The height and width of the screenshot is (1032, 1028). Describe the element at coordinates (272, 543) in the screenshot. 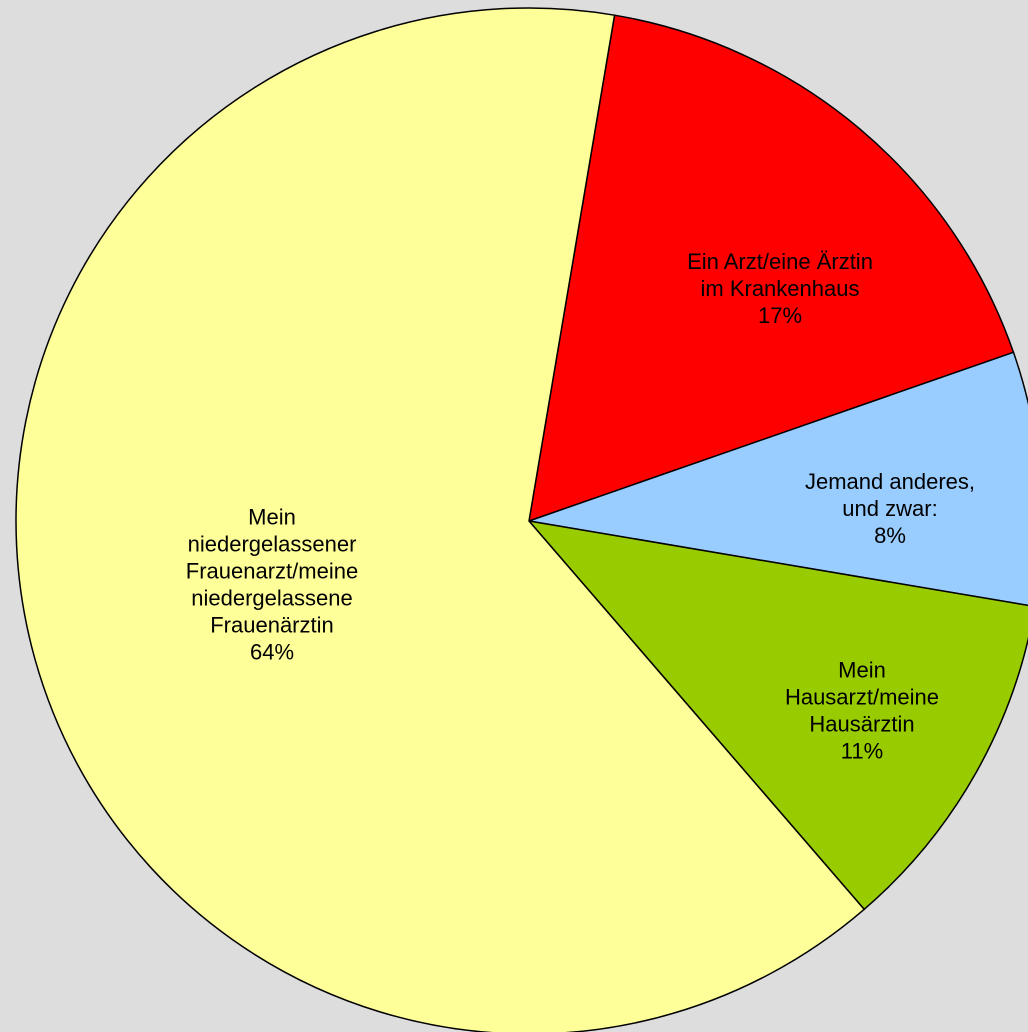

I see `slice-label-line: niedergelassener` at that location.